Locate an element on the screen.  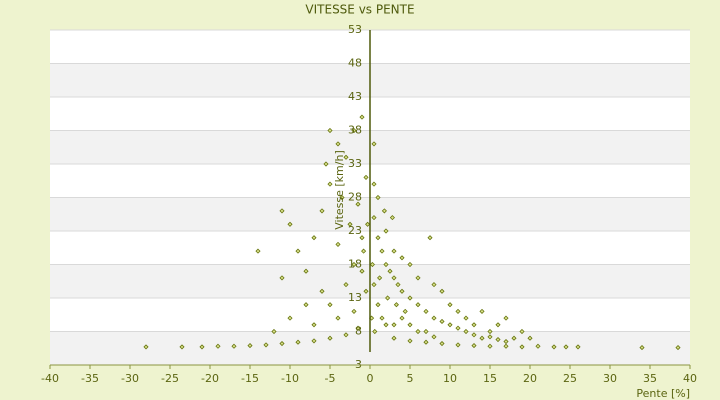
x-tick-label: -5 is located at coordinates (330, 378).